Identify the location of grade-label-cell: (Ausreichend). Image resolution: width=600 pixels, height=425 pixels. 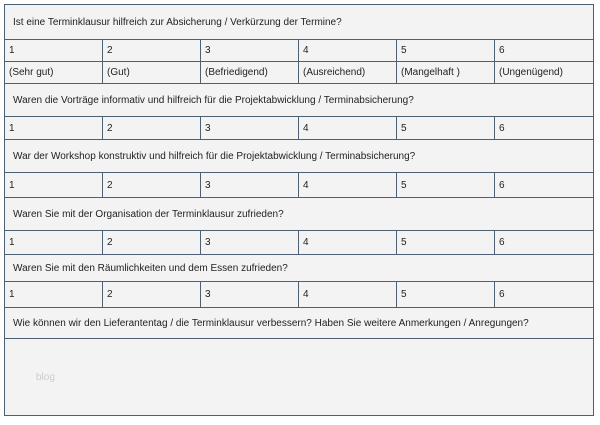
(348, 72).